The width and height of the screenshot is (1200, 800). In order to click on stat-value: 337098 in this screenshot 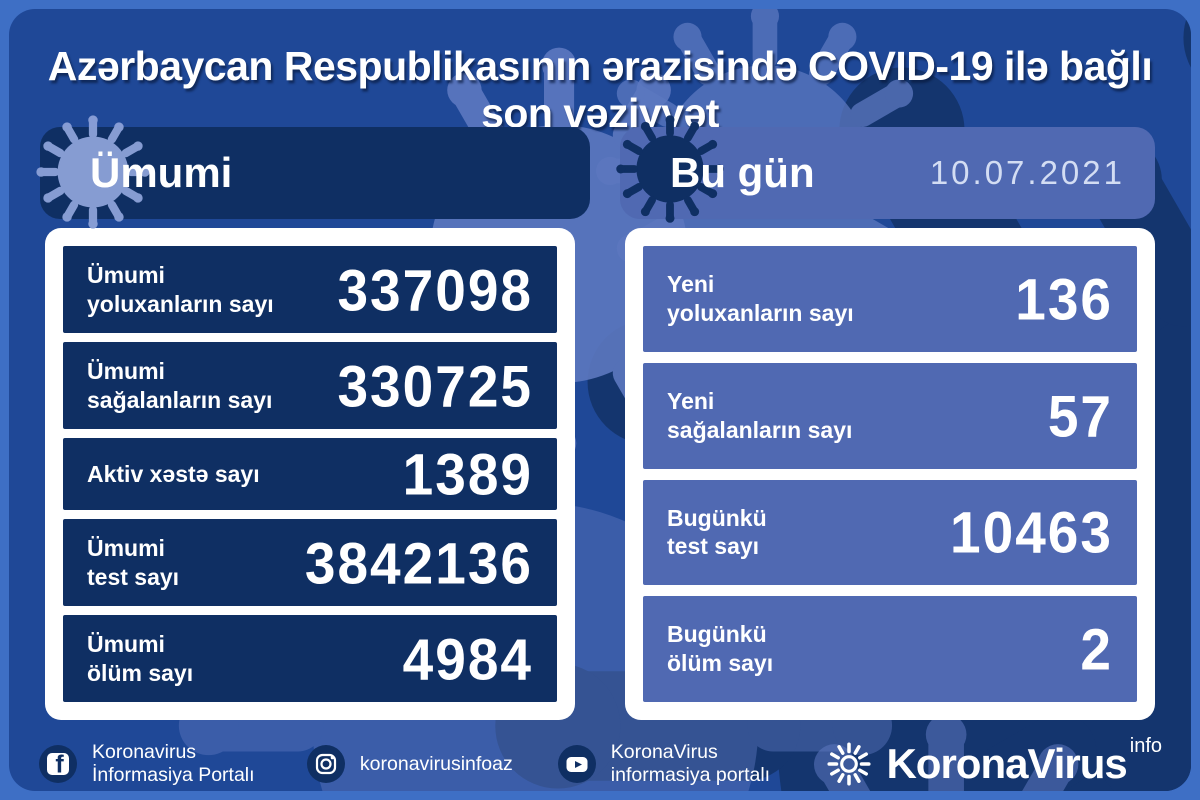, I will do `click(435, 289)`.